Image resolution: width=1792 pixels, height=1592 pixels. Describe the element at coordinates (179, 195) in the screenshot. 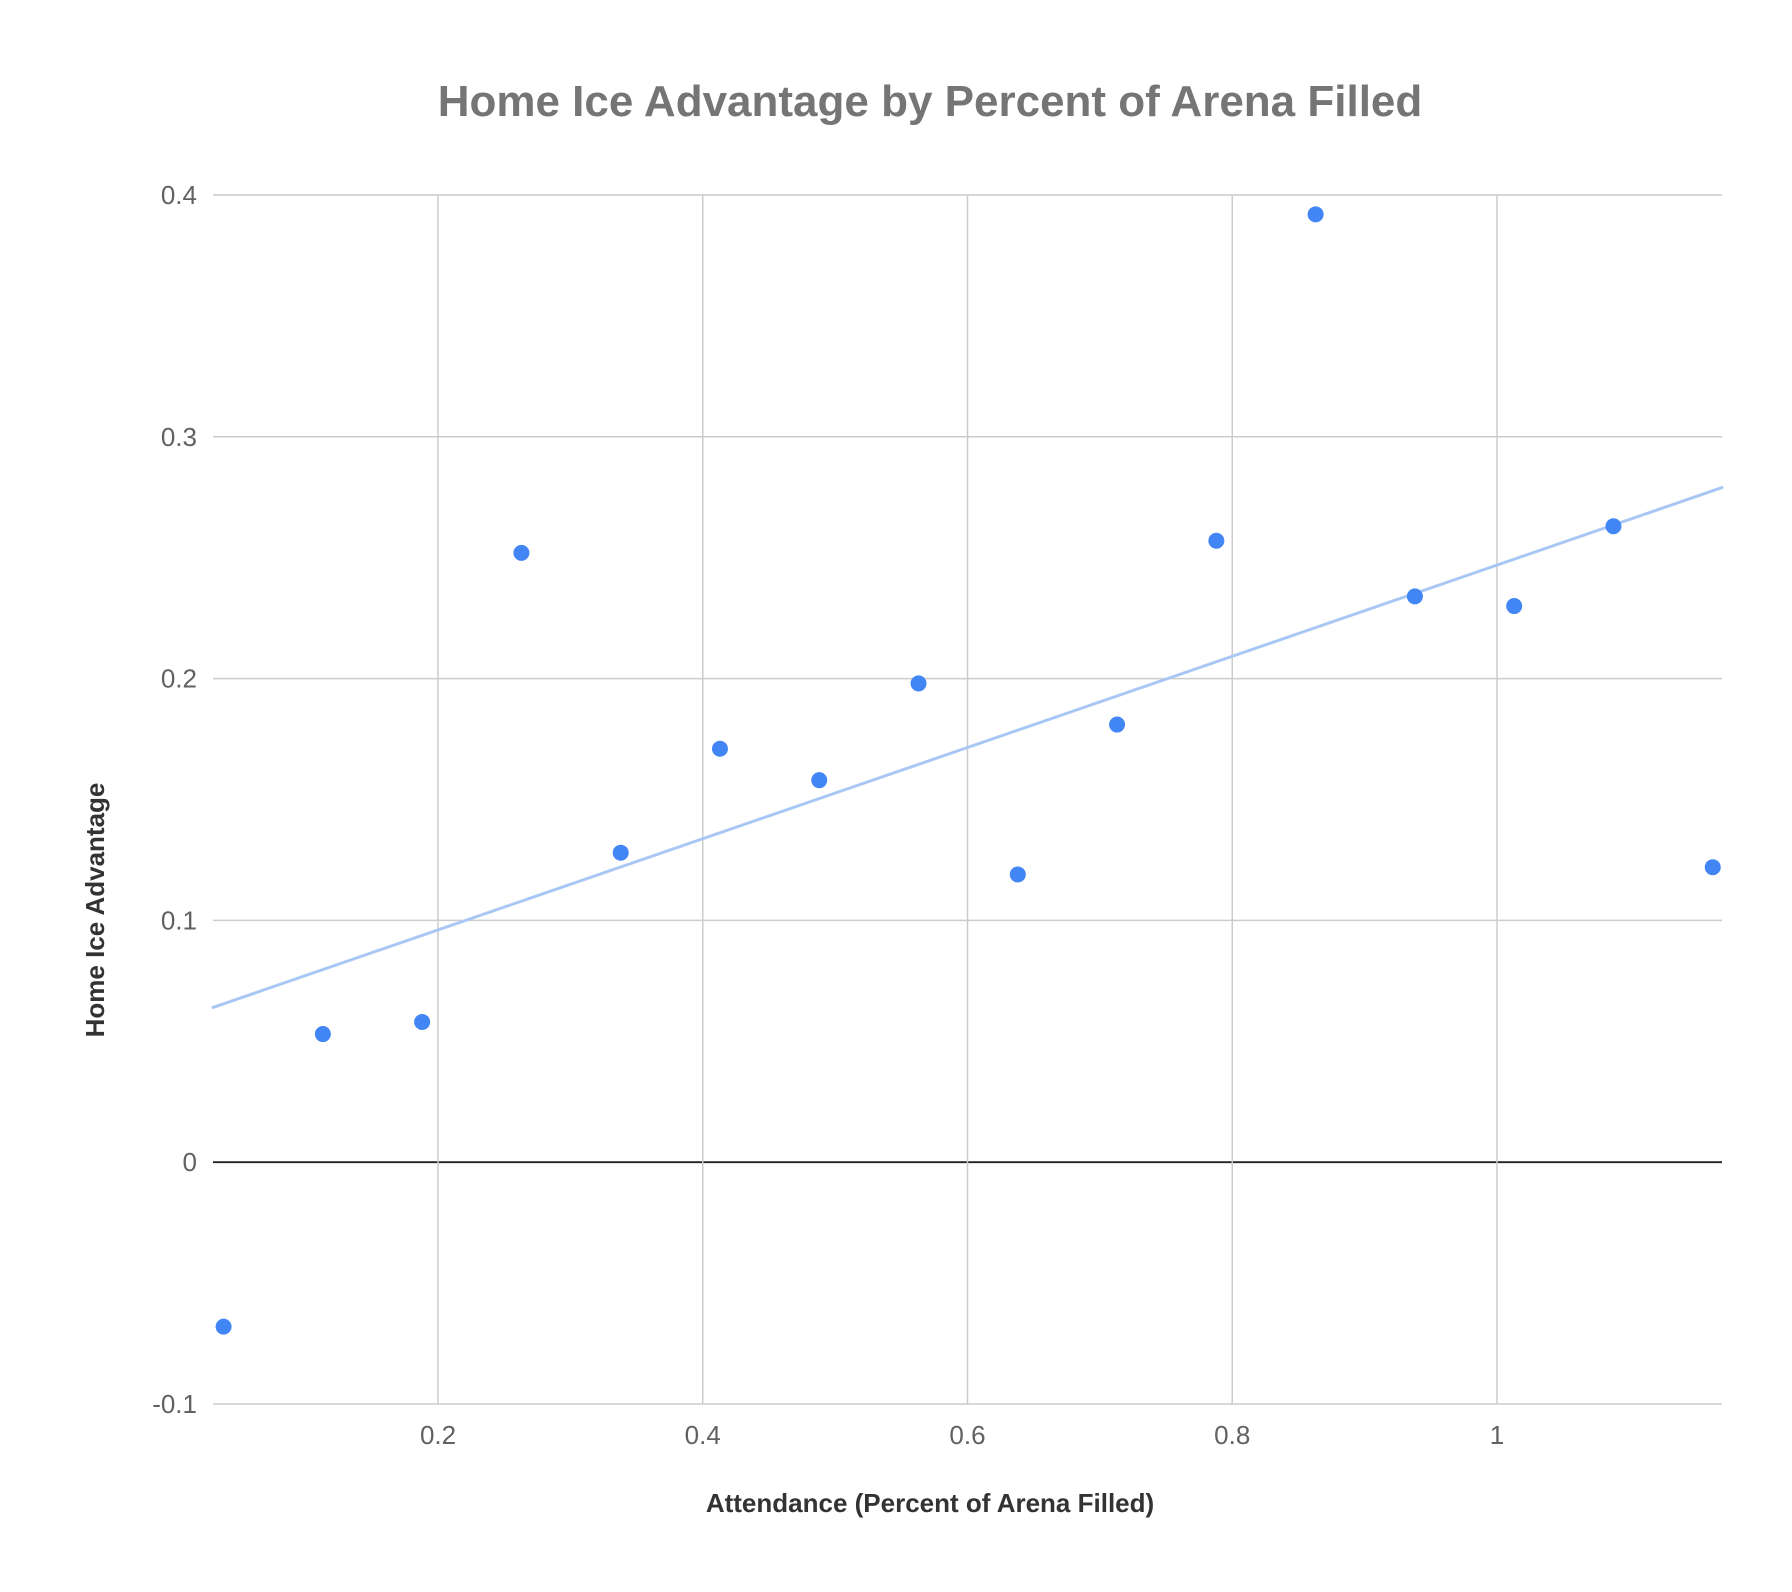

I see `y-tick-label: 0.4` at that location.